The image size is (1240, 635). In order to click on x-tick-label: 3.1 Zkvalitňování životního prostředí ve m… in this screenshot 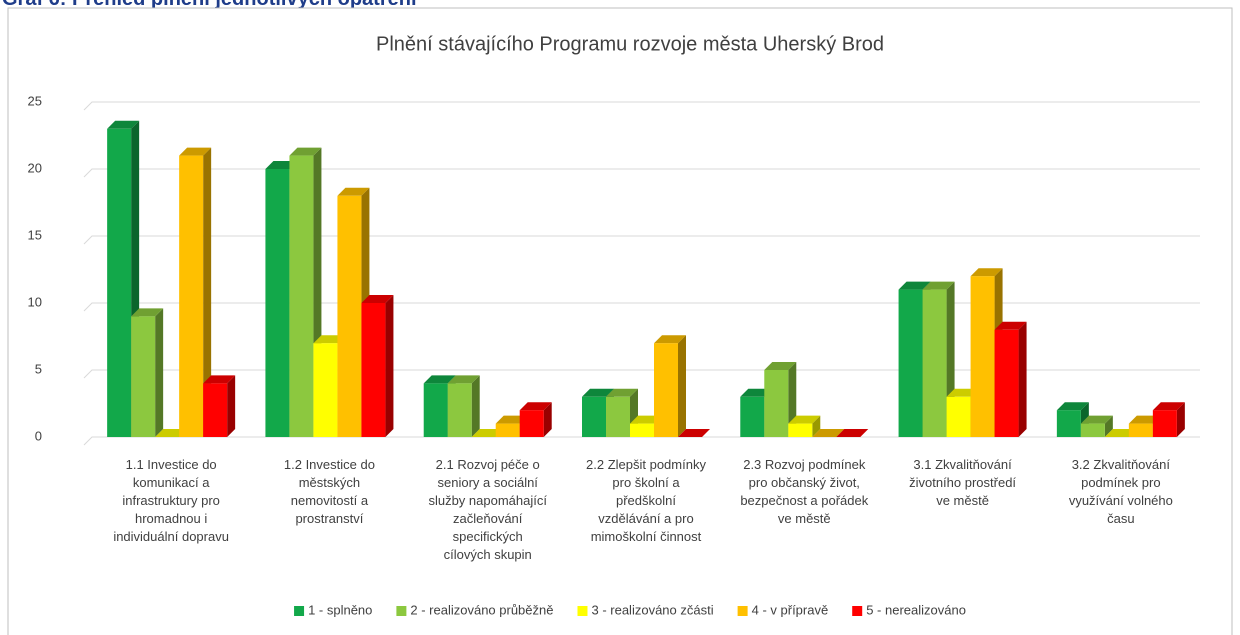, I will do `click(962, 482)`.